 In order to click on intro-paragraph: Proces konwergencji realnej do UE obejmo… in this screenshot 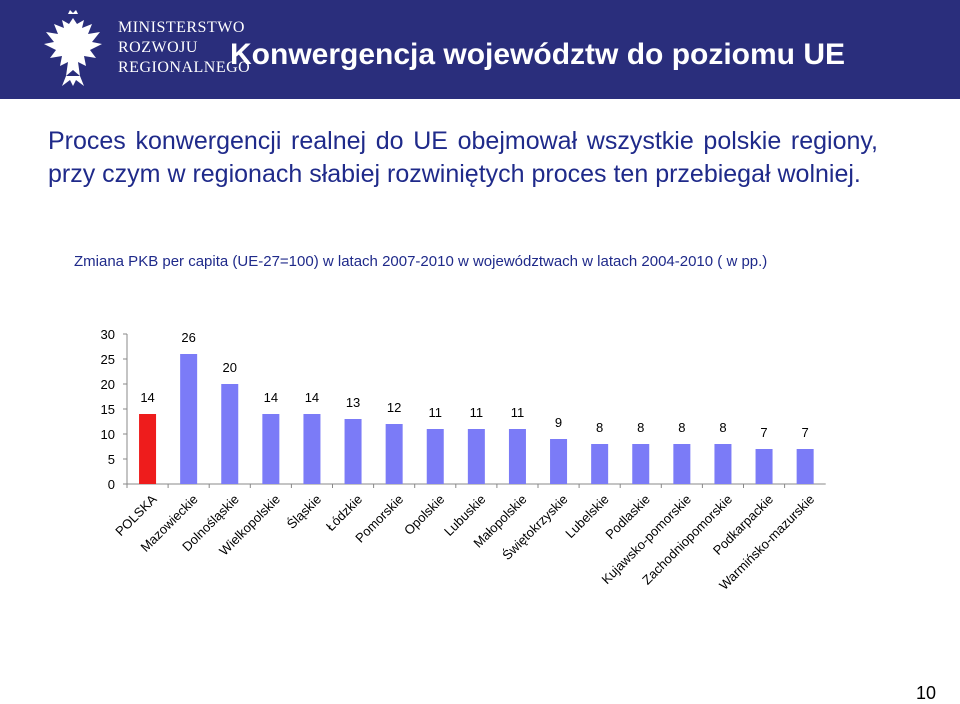, I will do `click(463, 157)`.